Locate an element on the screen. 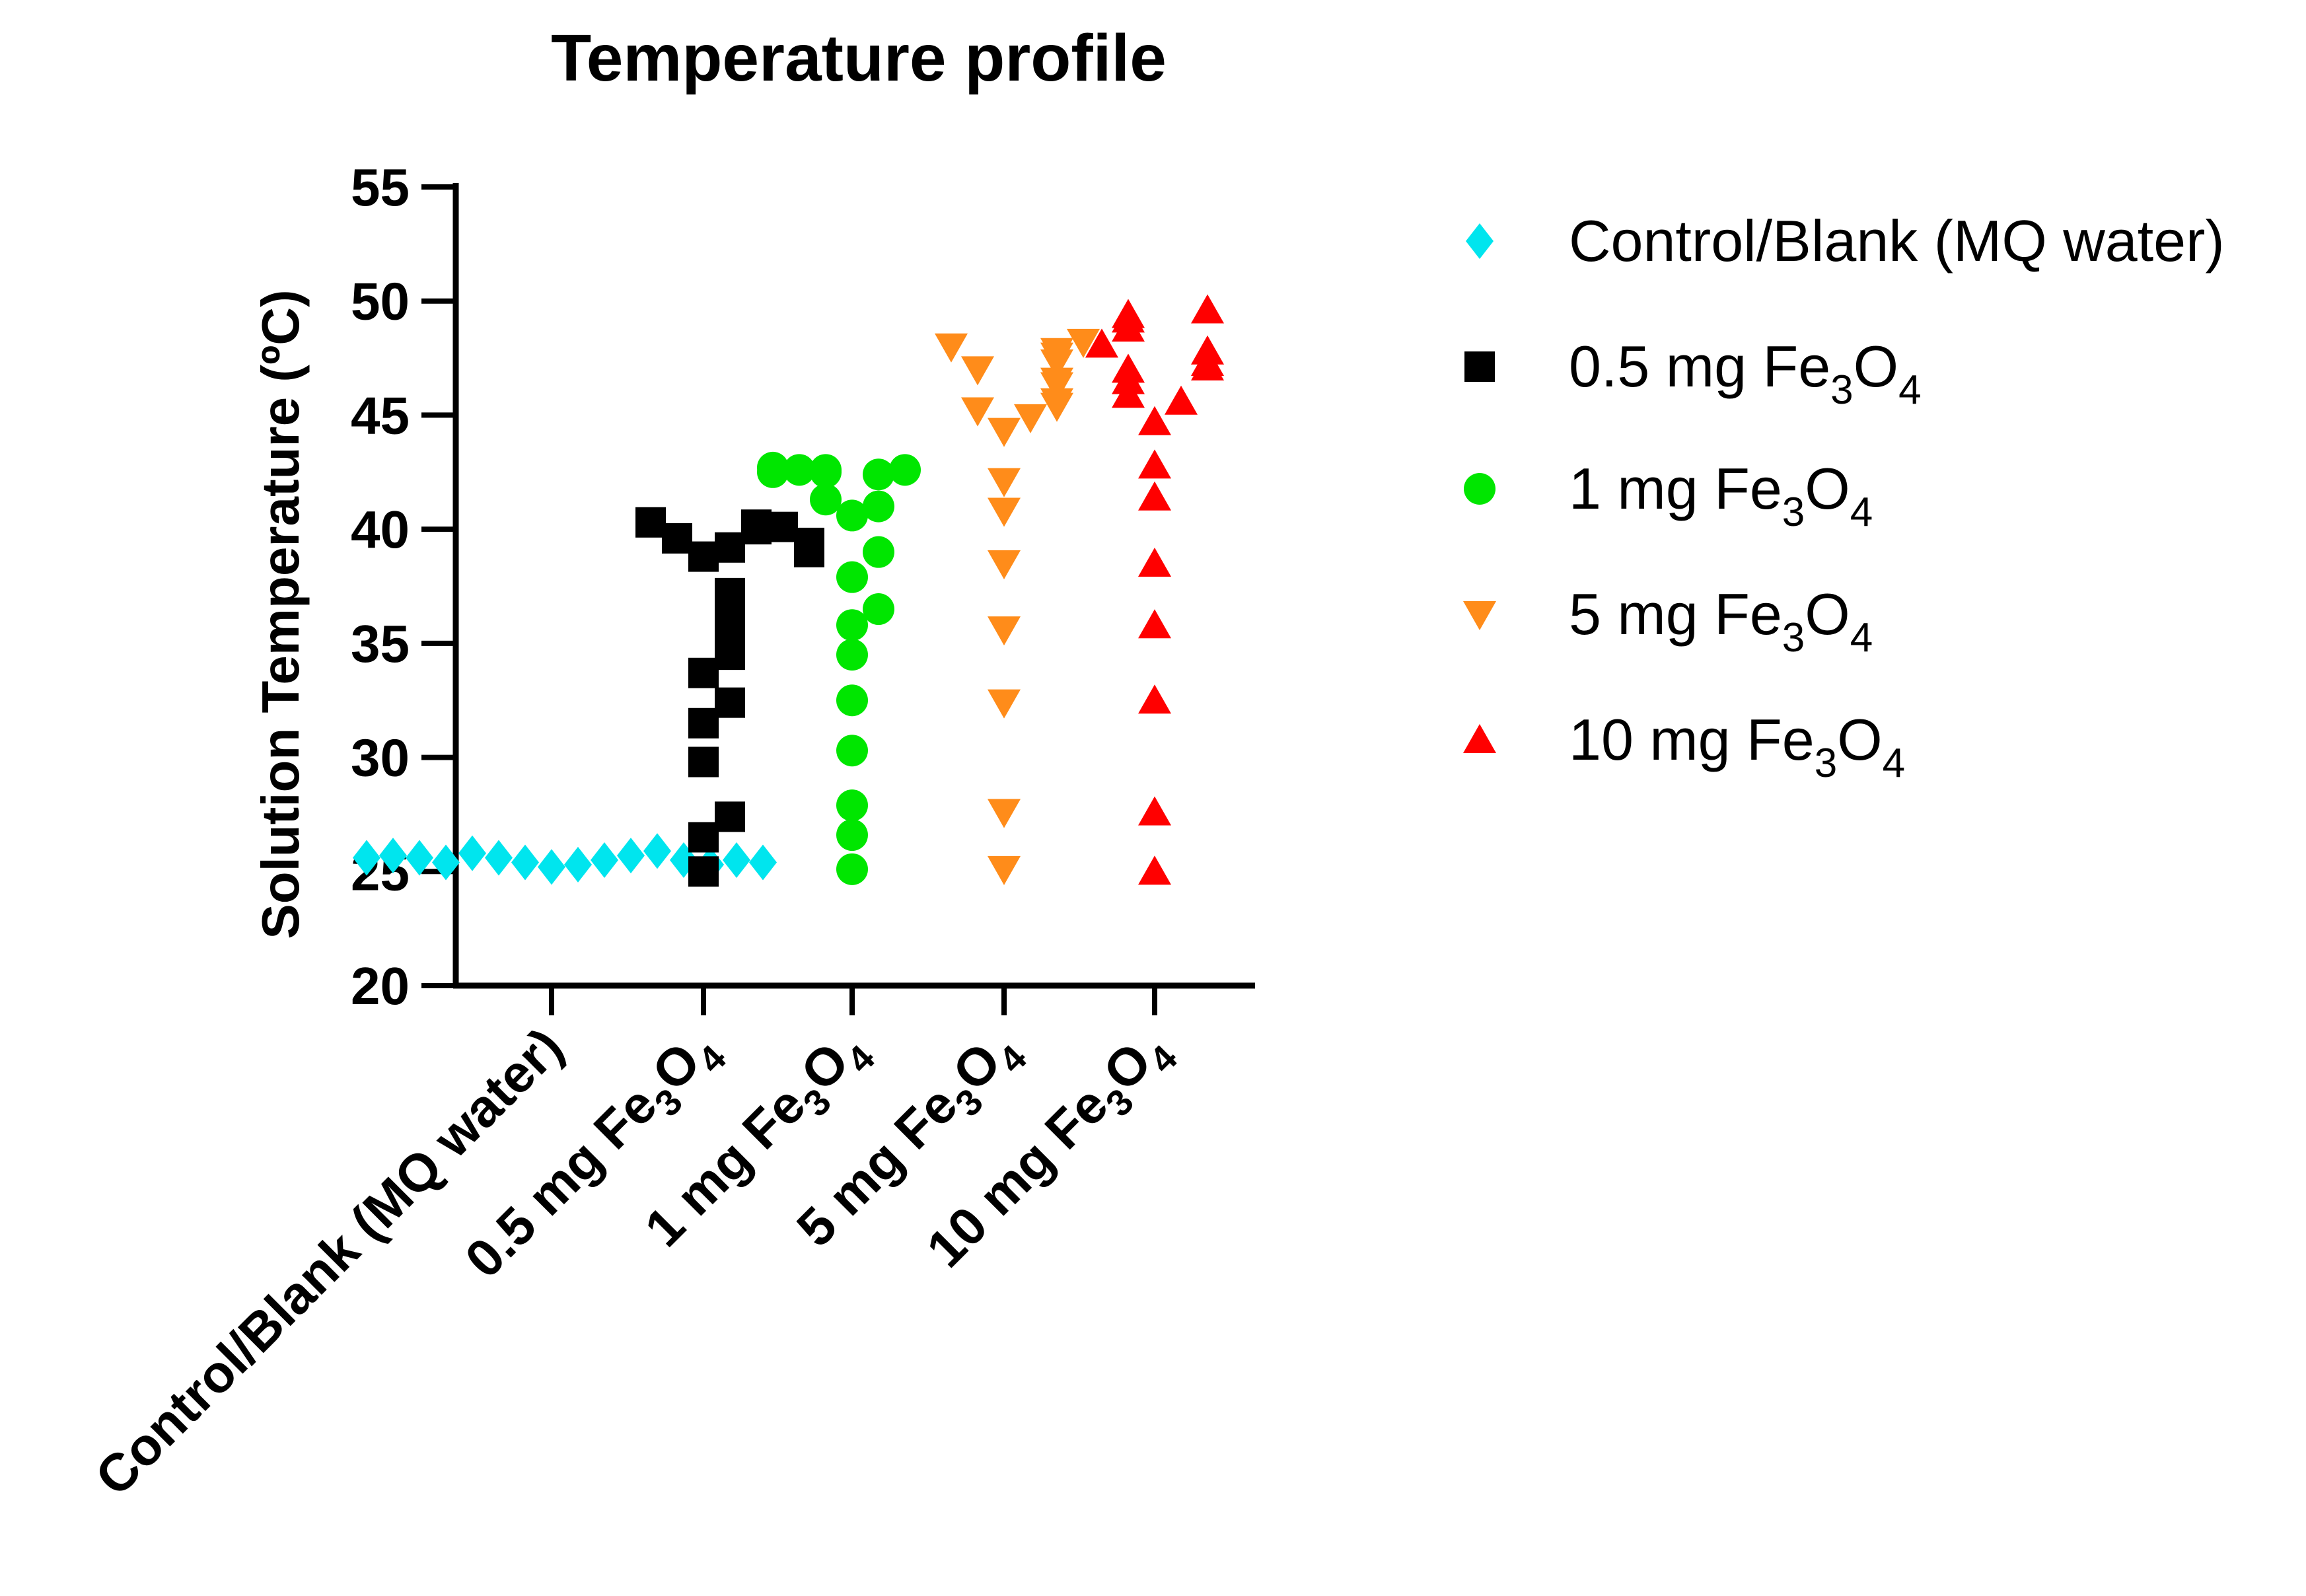  data-points is located at coordinates (788, 590).